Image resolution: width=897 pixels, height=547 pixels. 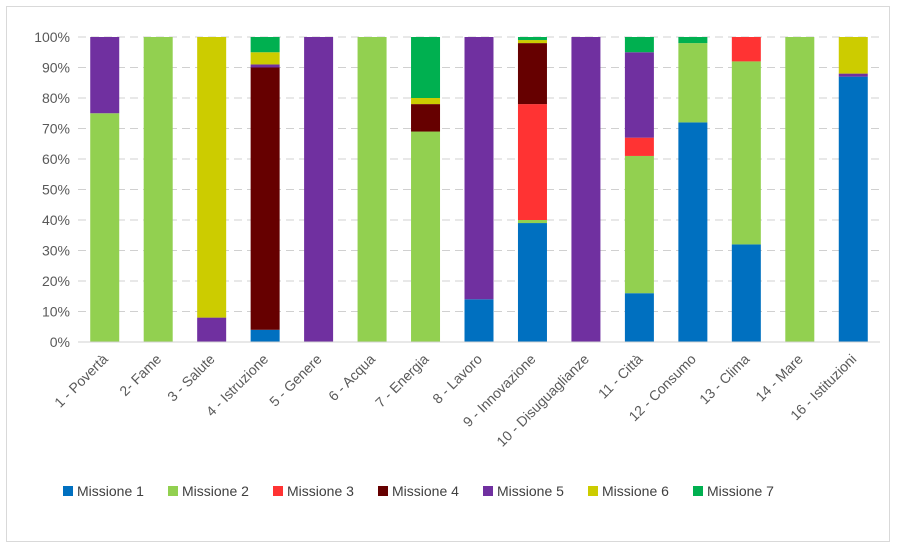 I want to click on category-label: 7 - Energia, so click(x=402, y=381).